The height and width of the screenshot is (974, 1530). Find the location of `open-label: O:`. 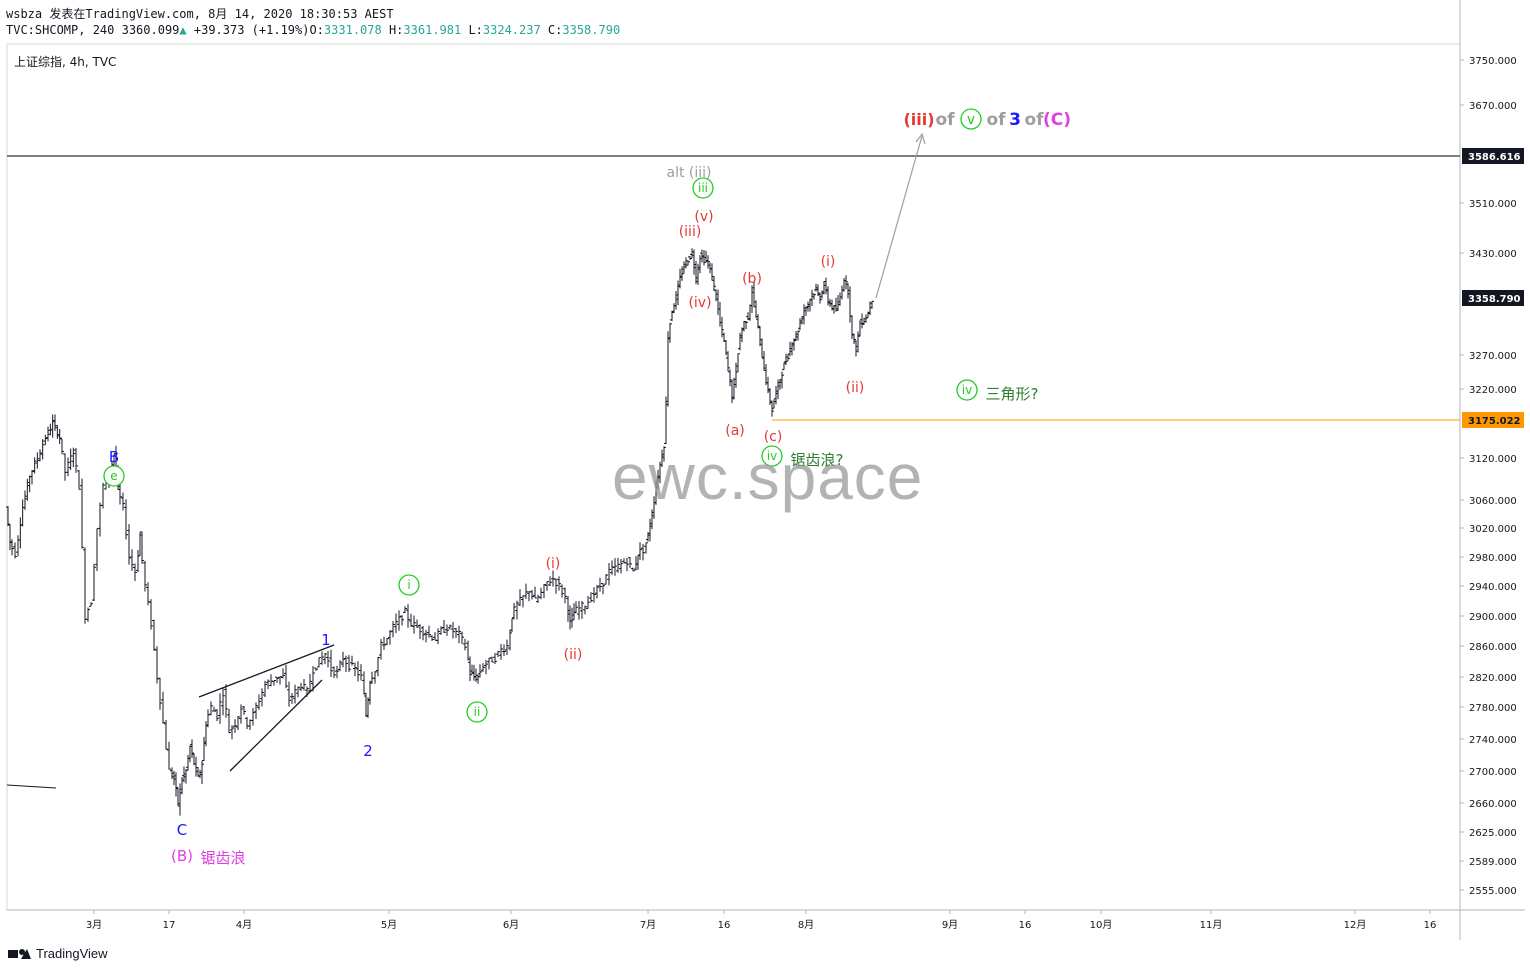

open-label: O: is located at coordinates (316, 30).